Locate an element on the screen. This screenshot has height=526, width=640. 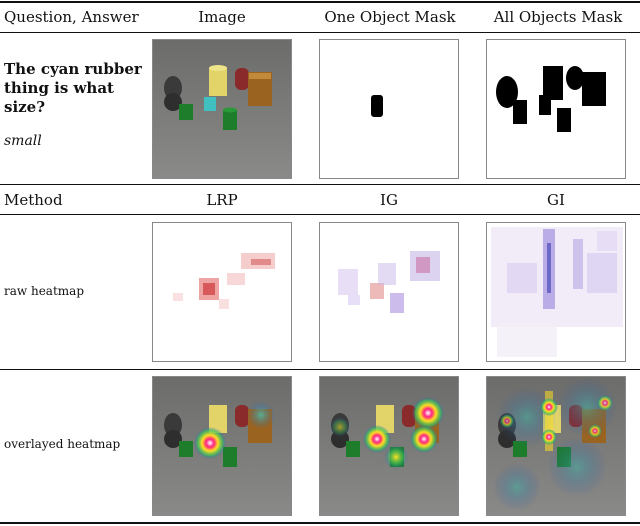
row-label-overlayed-heatmap: overlayed heatmap is located at coordinates (62, 444).